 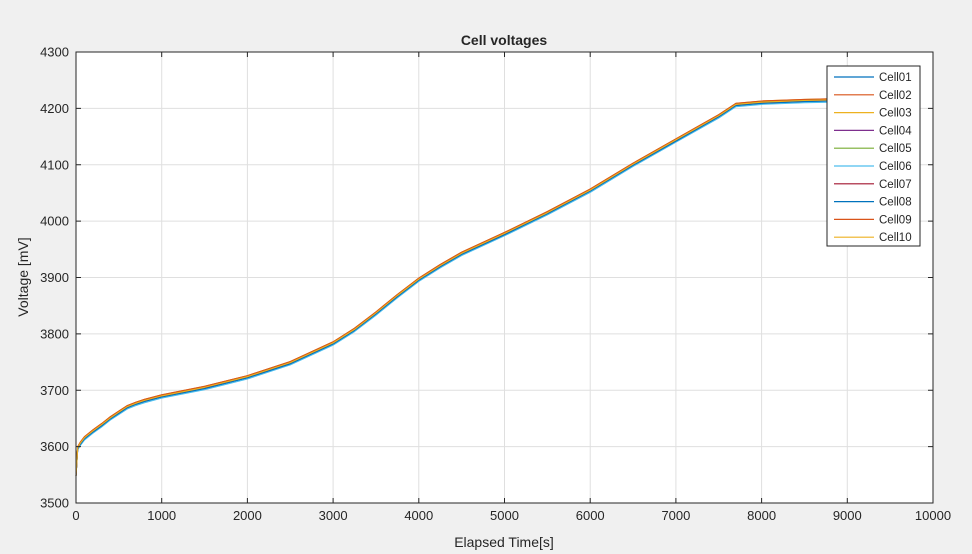 What do you see at coordinates (333, 515) in the screenshot?
I see `x-tick-label: 3000` at bounding box center [333, 515].